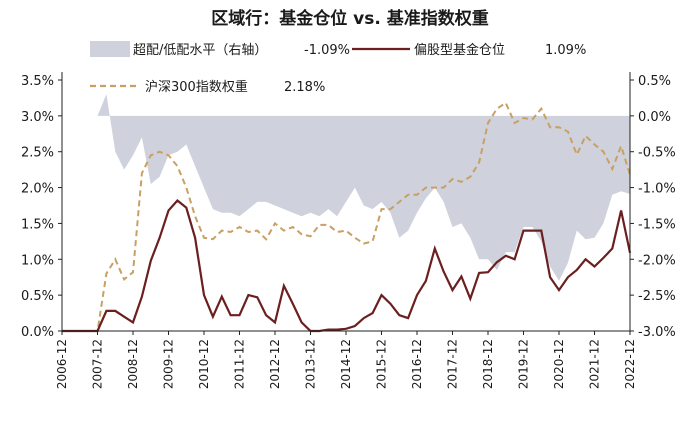 Image resolution: width=700 pixels, height=431 pixels. What do you see at coordinates (240, 364) in the screenshot?
I see `x-tick-label: 2011-12` at bounding box center [240, 364].